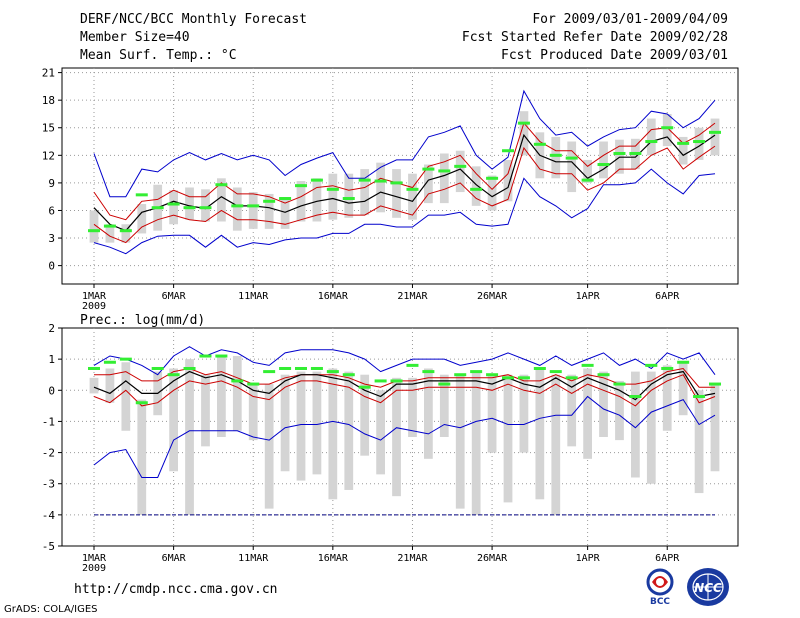 This screenshot has height=618, width=800. What do you see at coordinates (708, 587) in the screenshot?
I see `ncc-logo: NCC` at bounding box center [708, 587].